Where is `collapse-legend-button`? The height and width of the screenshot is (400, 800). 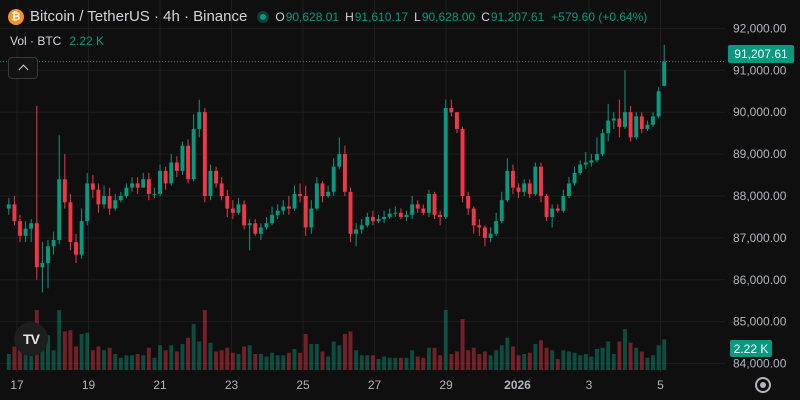 collapse-legend-button is located at coordinates (23, 68).